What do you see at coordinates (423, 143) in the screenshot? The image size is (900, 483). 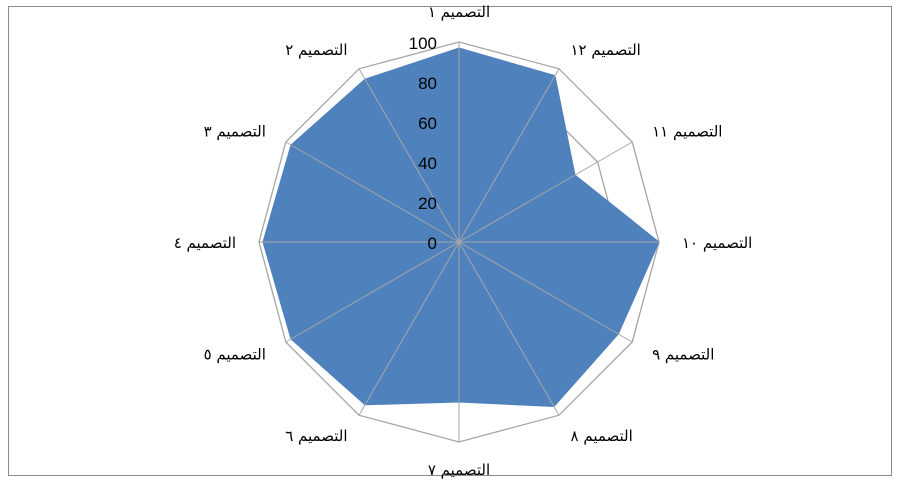 I see `tick-labels: 0 20 40 60 80 100` at bounding box center [423, 143].